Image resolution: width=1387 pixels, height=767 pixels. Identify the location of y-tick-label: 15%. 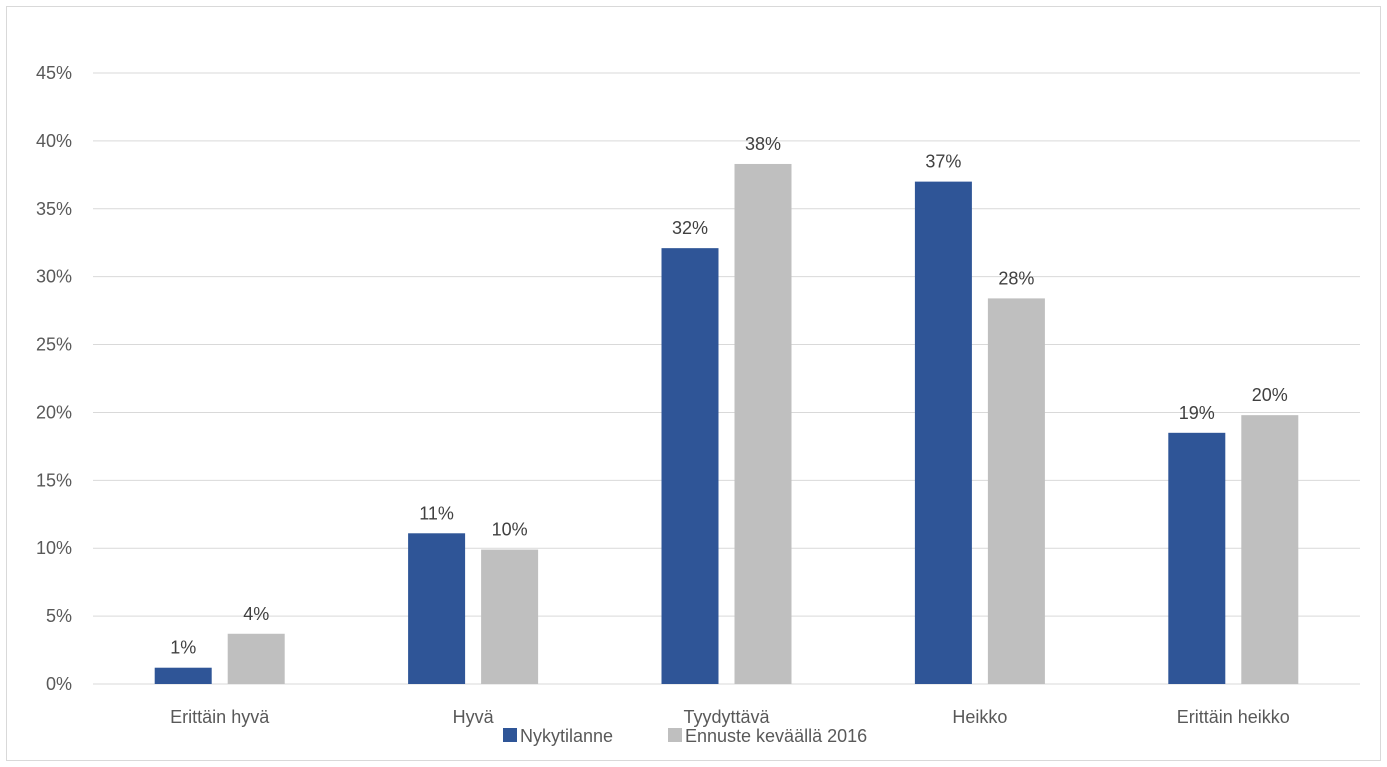
(54, 480).